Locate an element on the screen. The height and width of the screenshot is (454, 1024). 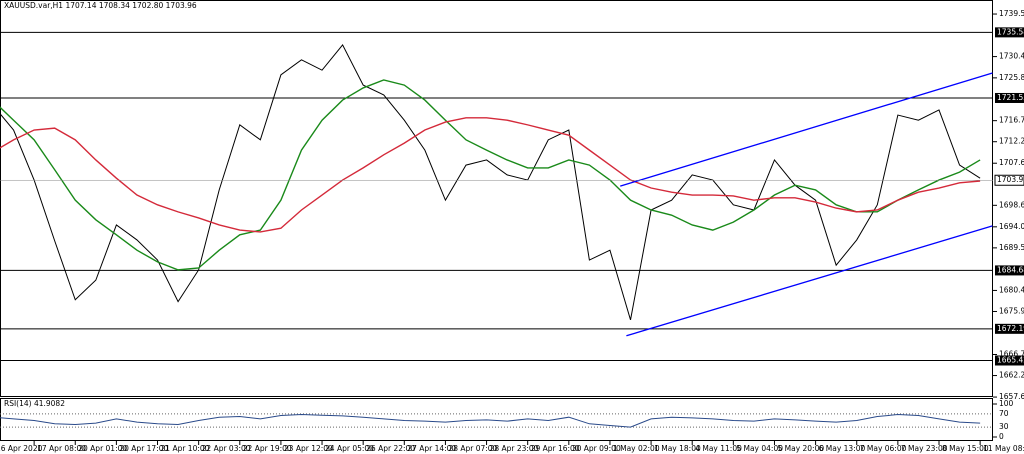
level-label: 1735.58 is located at coordinates (1010, 31).